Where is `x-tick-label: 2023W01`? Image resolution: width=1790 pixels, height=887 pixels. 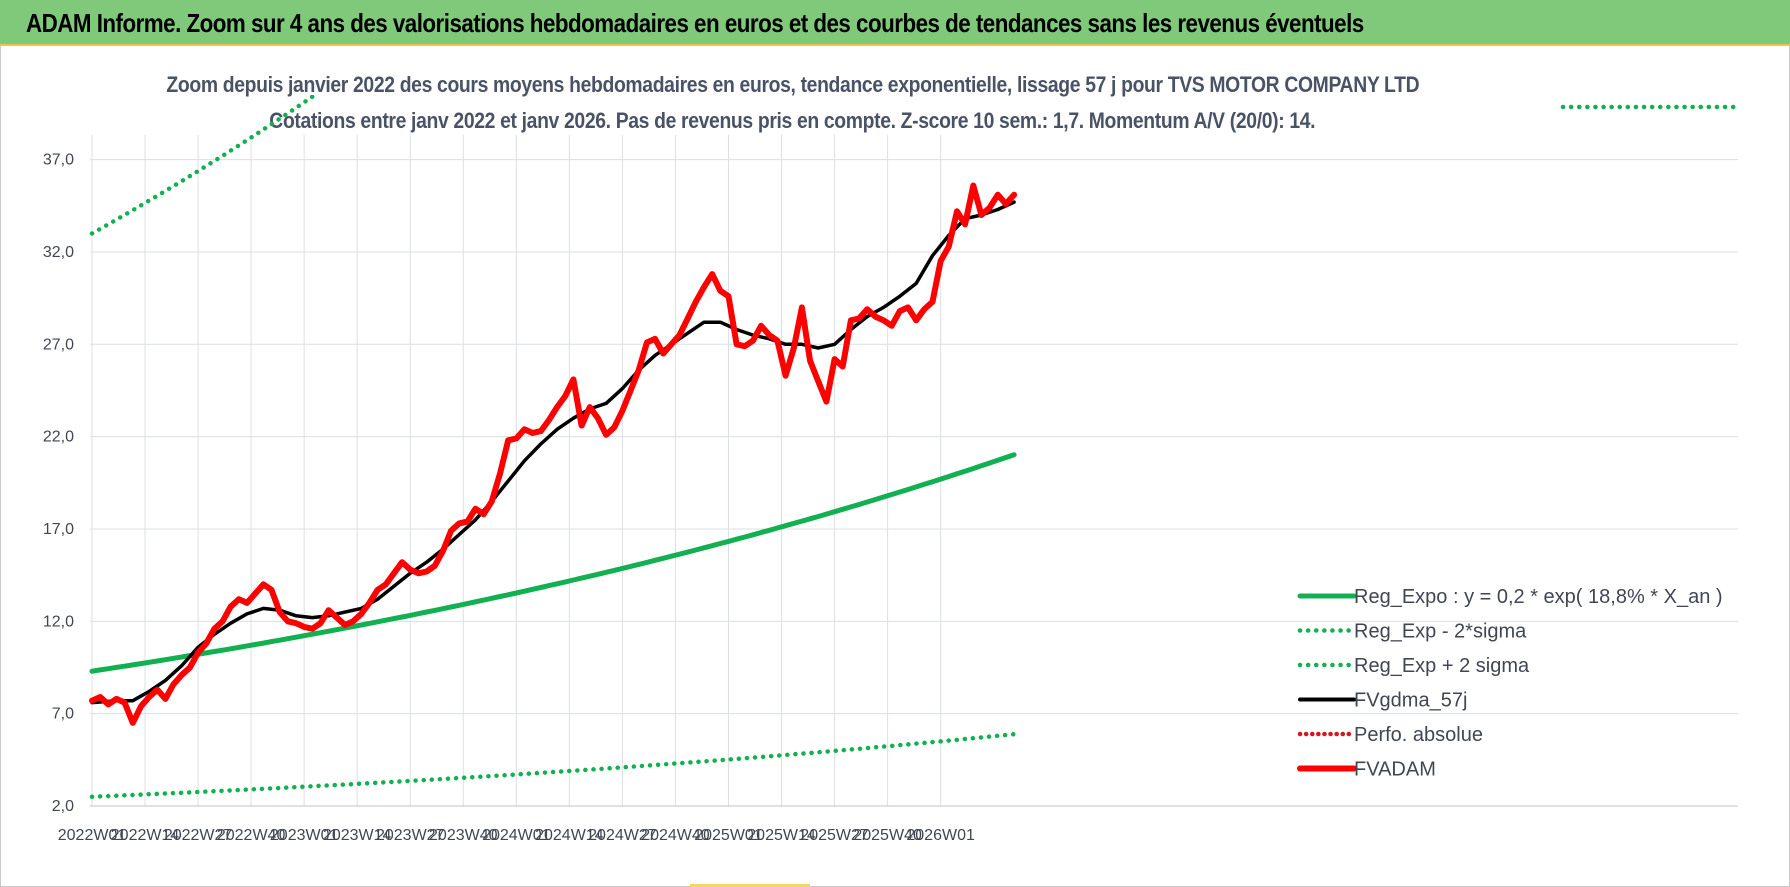
x-tick-label: 2023W01 is located at coordinates (304, 835).